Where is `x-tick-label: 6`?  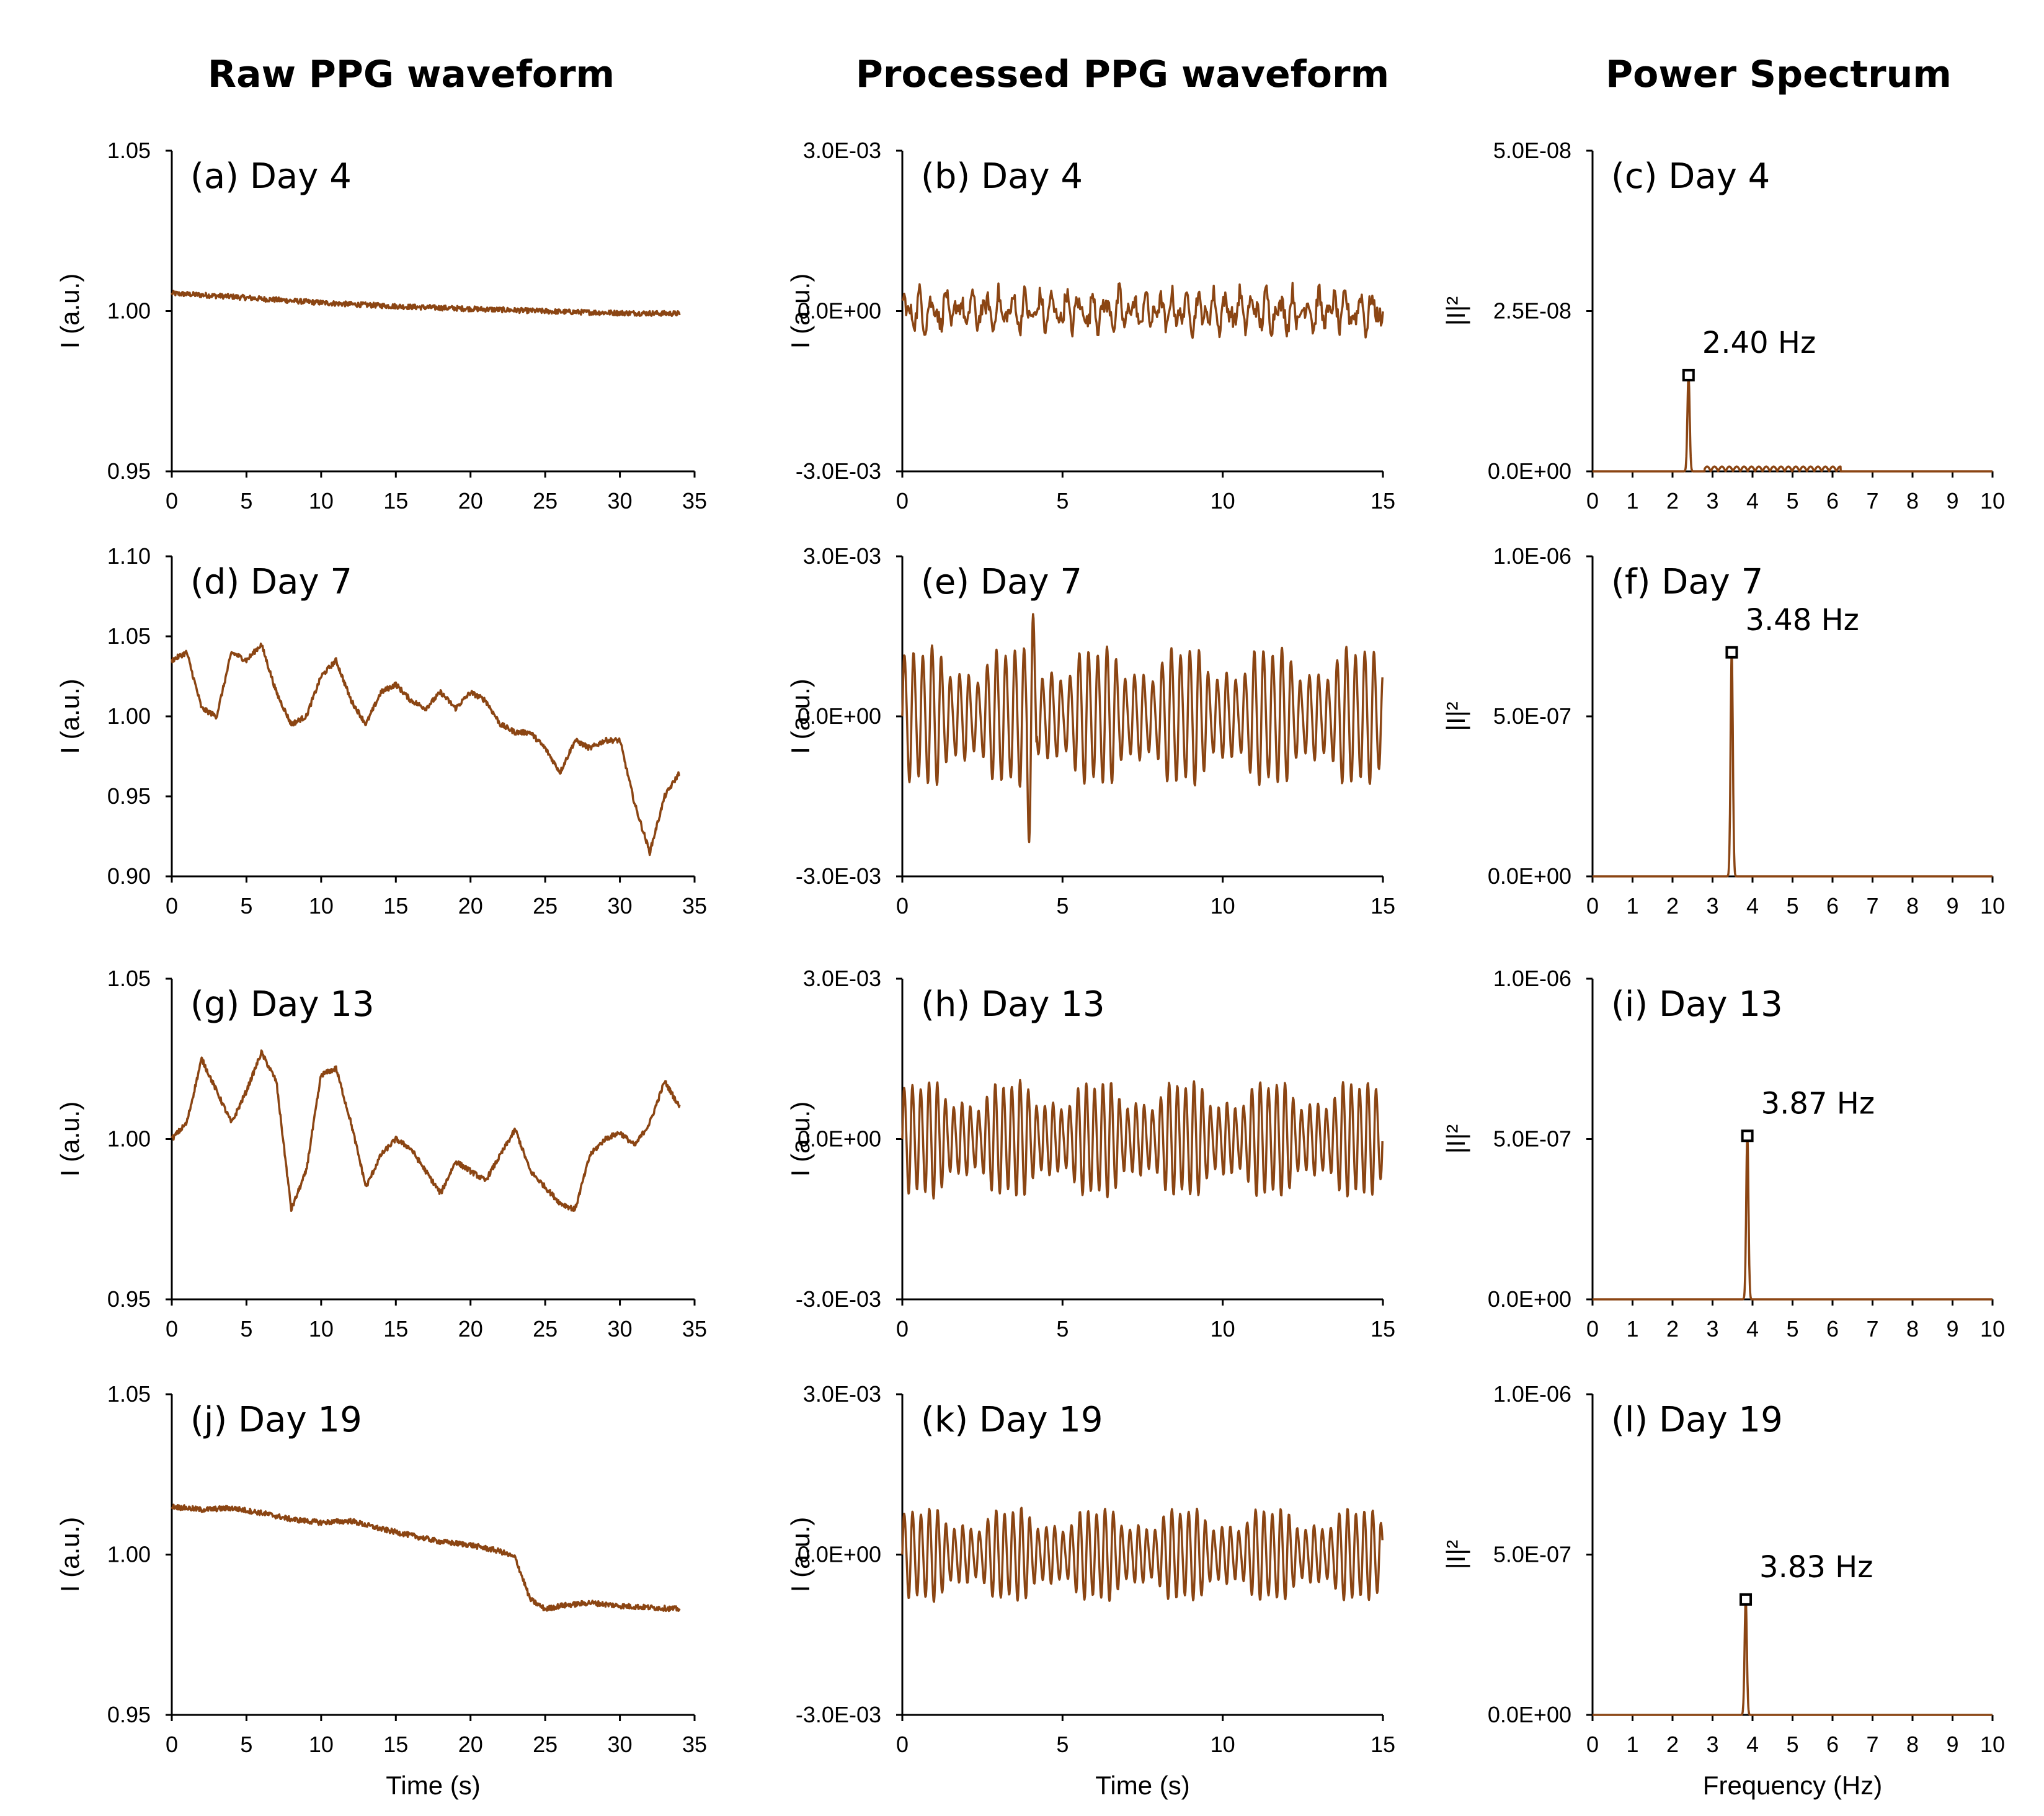
x-tick-label: 6 is located at coordinates (1832, 1744).